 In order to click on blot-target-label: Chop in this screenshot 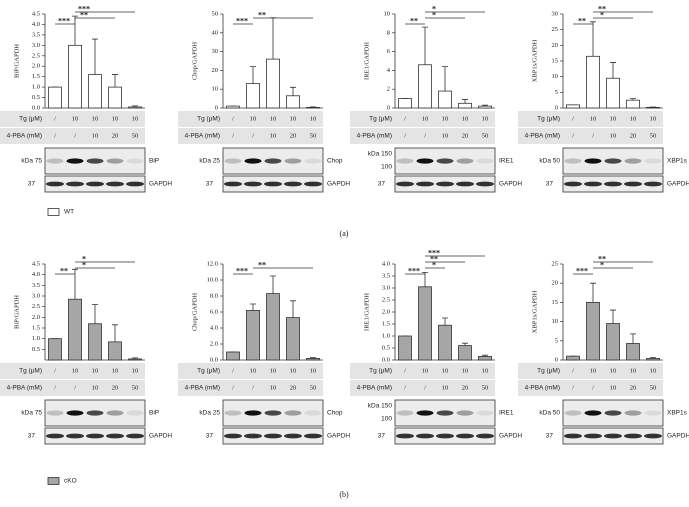, I will do `click(335, 413)`.